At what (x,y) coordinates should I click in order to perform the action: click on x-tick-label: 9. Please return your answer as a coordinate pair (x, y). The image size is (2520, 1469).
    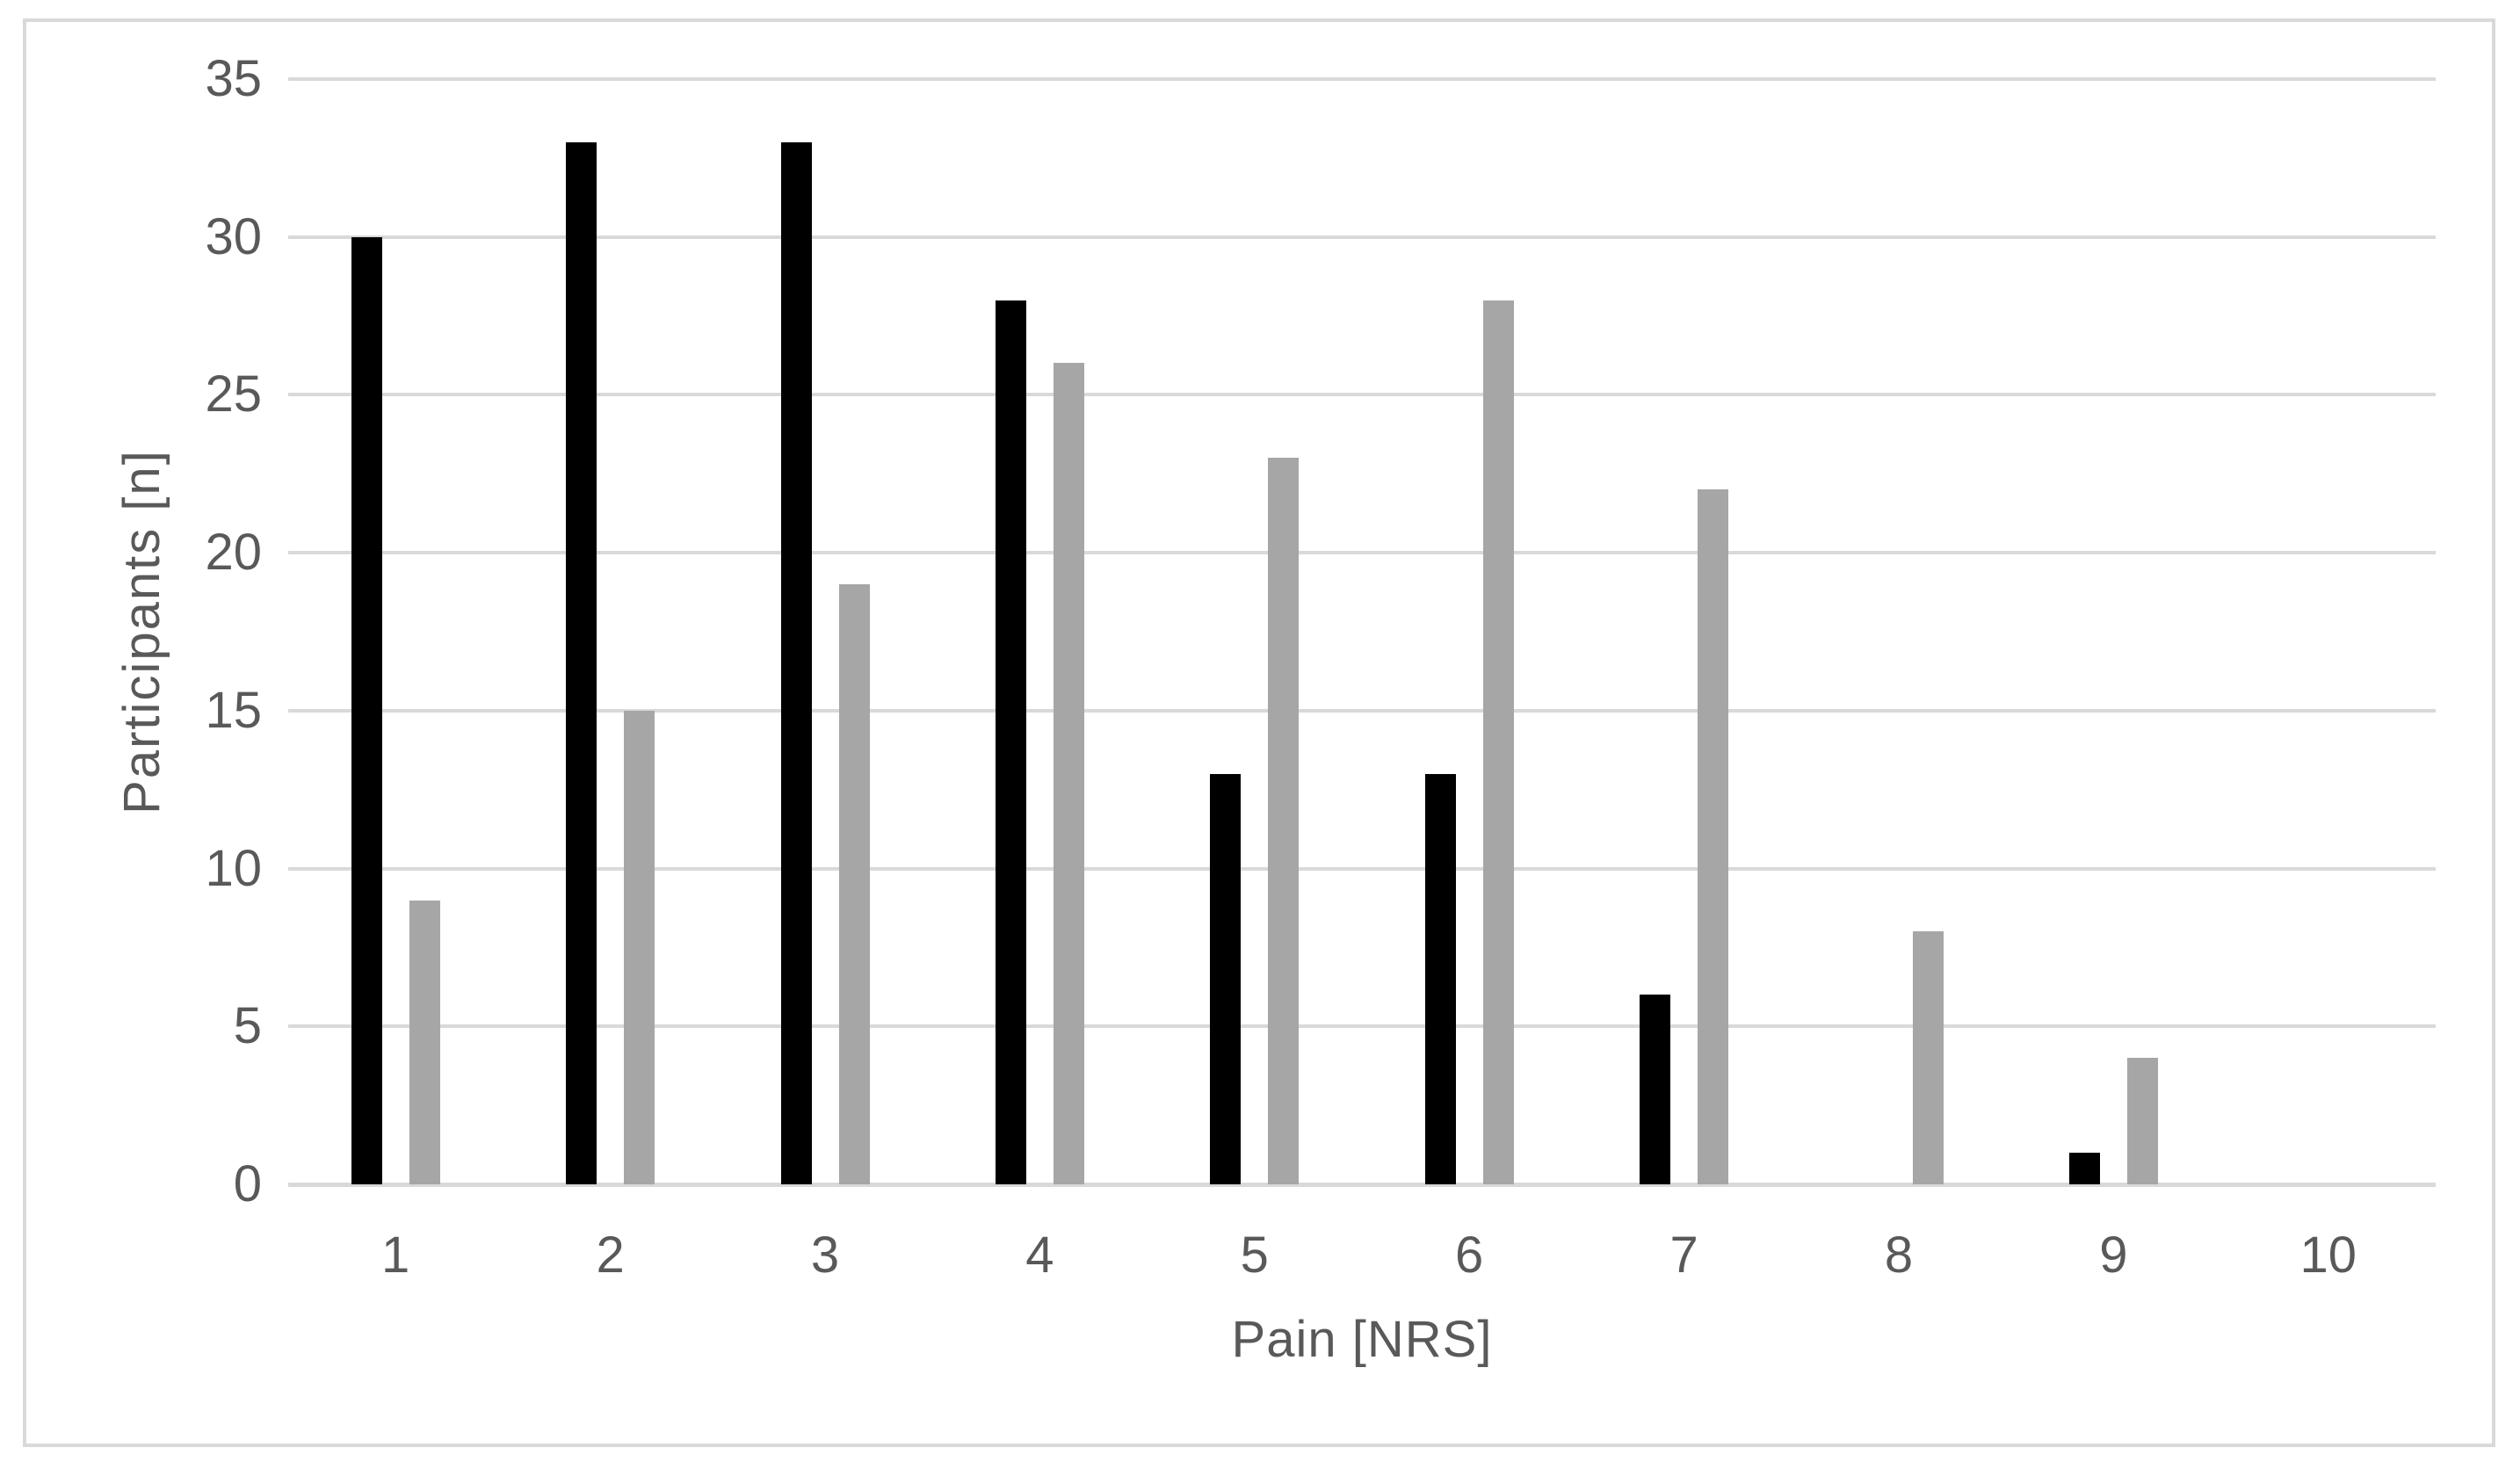
    Looking at the image, I should click on (2113, 1255).